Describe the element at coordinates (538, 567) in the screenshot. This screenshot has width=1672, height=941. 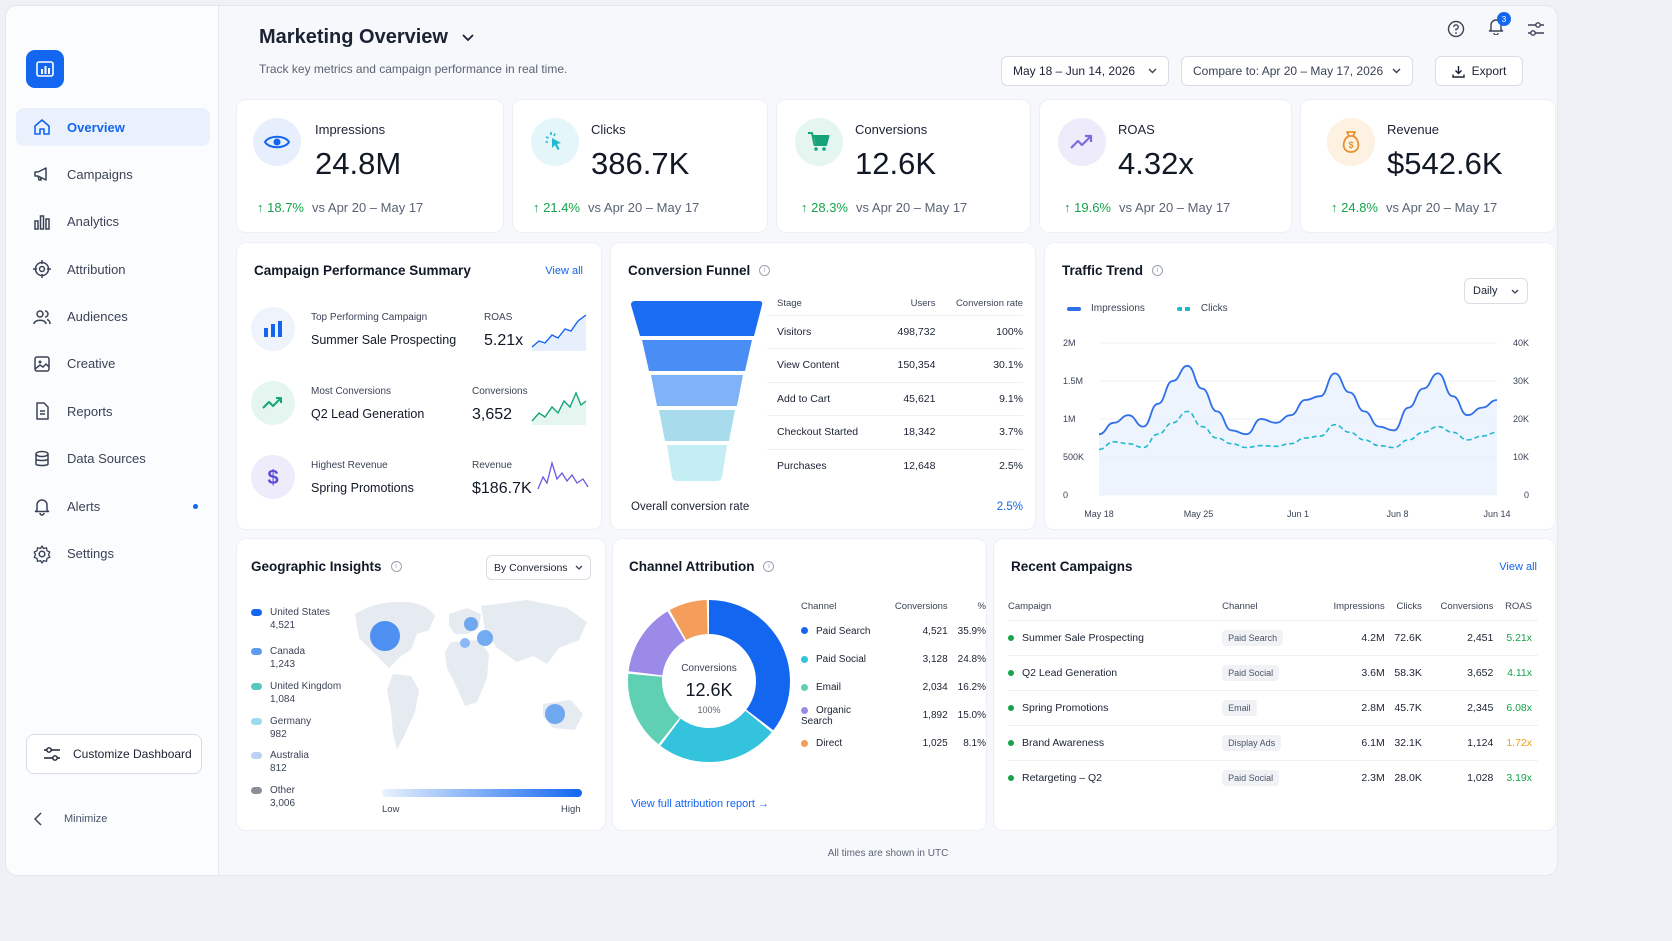
I see `geo-metric-select: By Conversions` at that location.